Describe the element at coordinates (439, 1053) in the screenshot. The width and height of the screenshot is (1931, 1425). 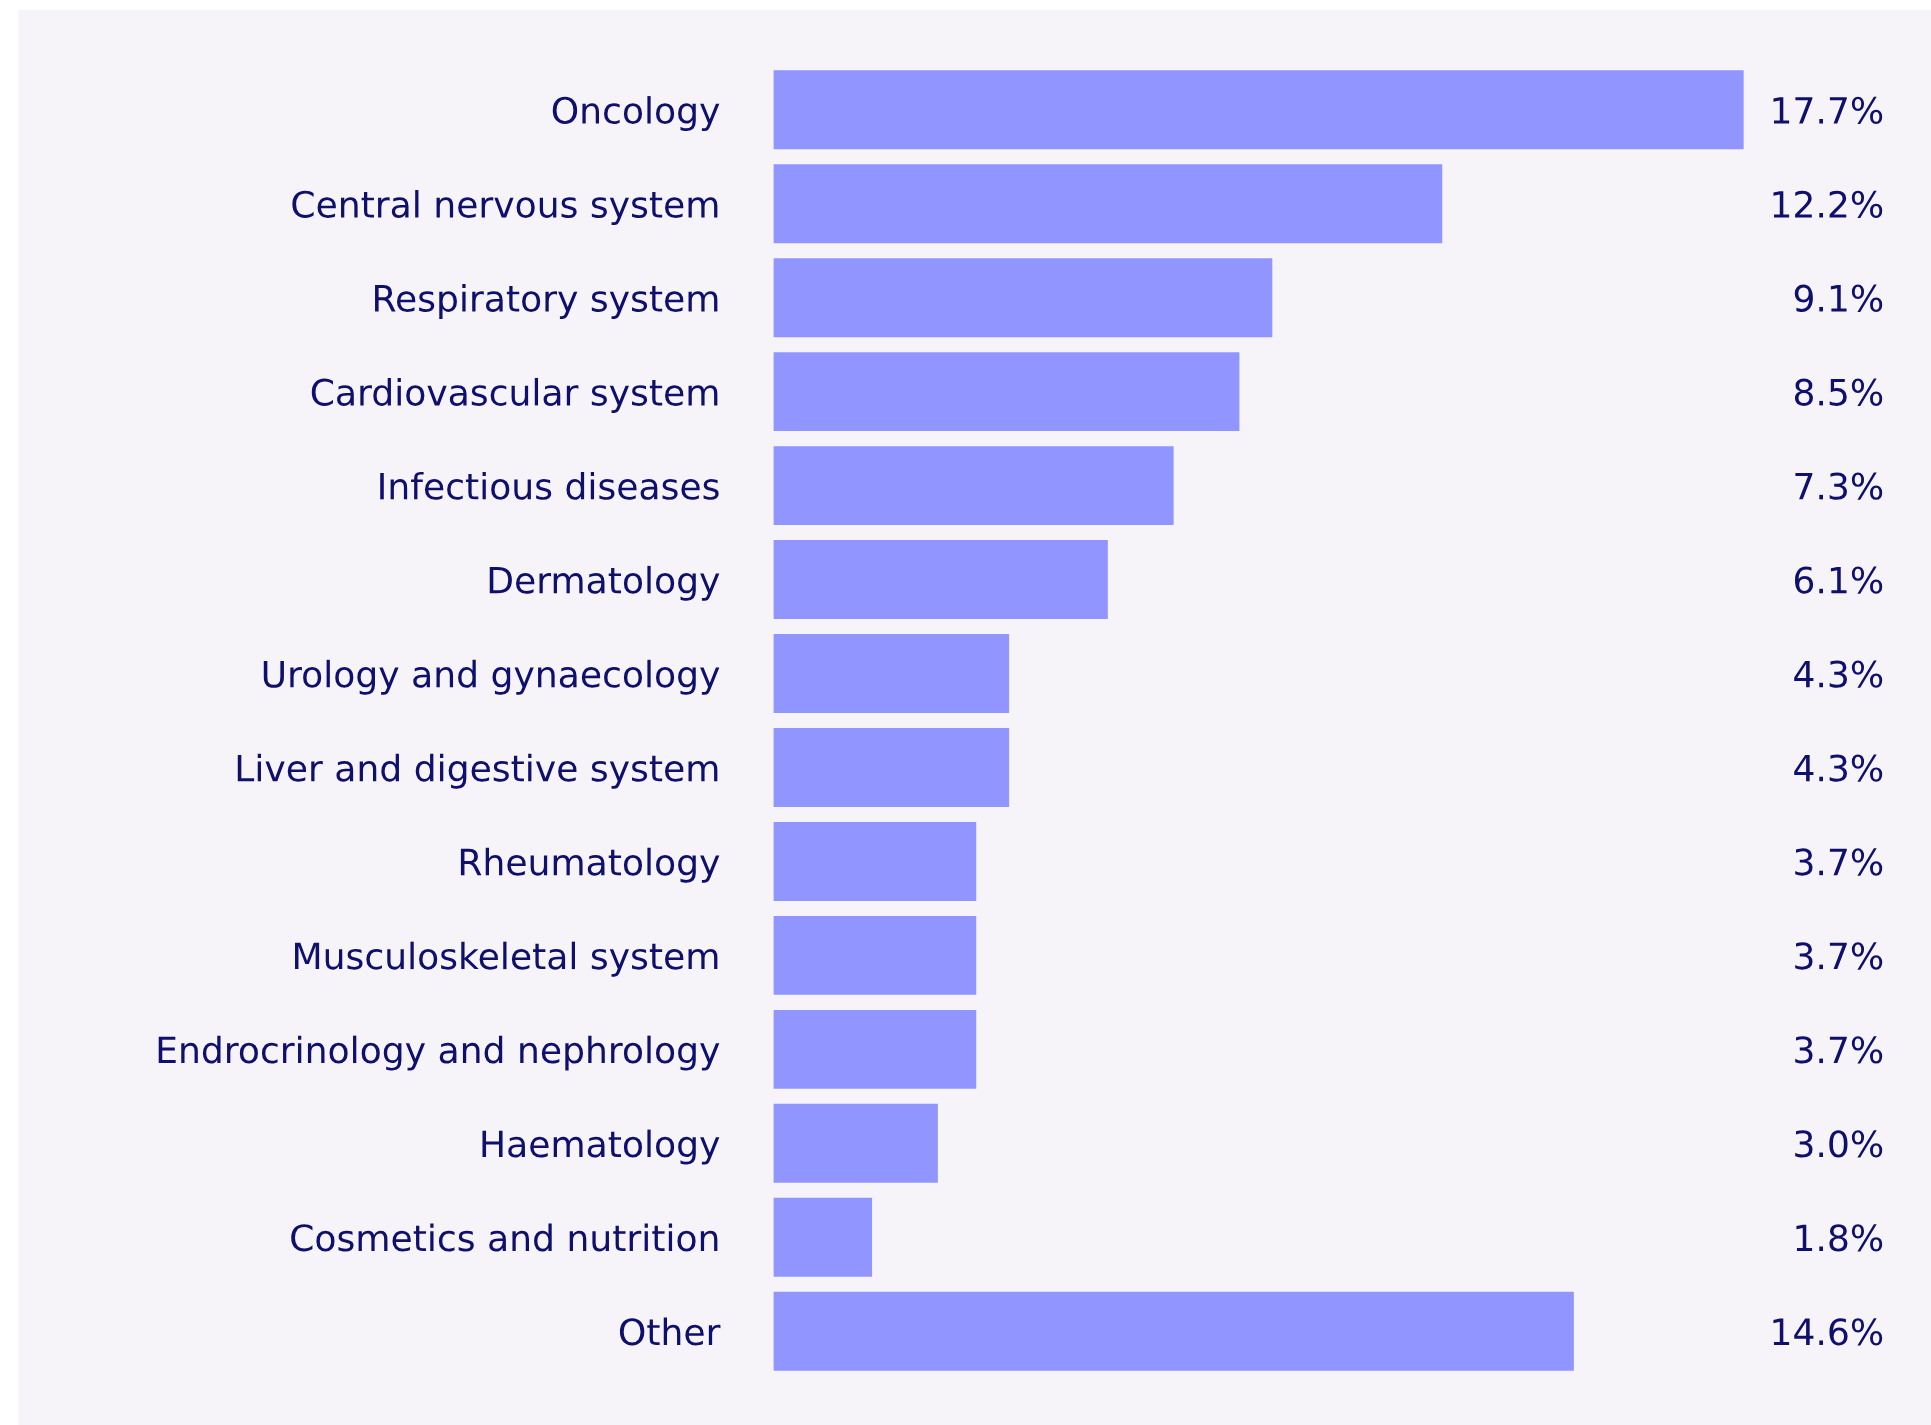
I see `y-tick-label: Endrocrinology and nephrology` at that location.